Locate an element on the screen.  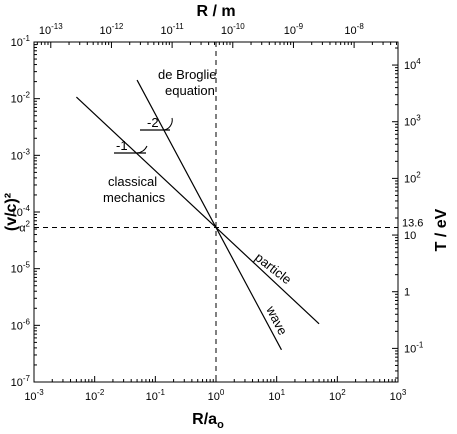
y-axis-right-title: T / eV is located at coordinates (441, 229).